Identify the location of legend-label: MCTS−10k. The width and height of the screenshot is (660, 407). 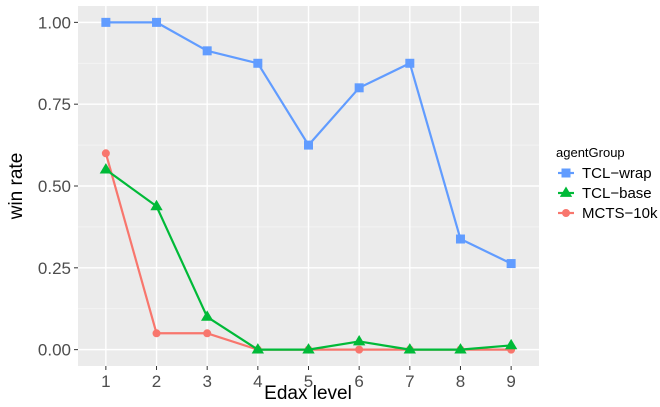
(620, 213).